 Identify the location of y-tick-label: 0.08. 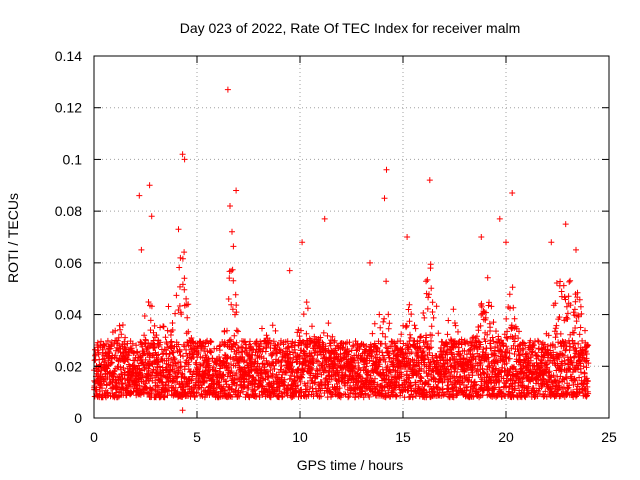
(68, 211).